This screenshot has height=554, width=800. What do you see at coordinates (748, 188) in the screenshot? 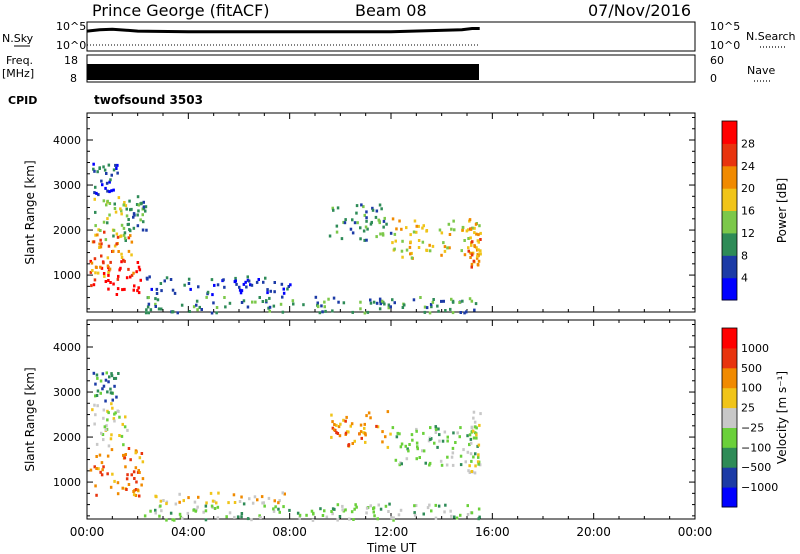
I see `power-colorbar-tick: 20` at bounding box center [748, 188].